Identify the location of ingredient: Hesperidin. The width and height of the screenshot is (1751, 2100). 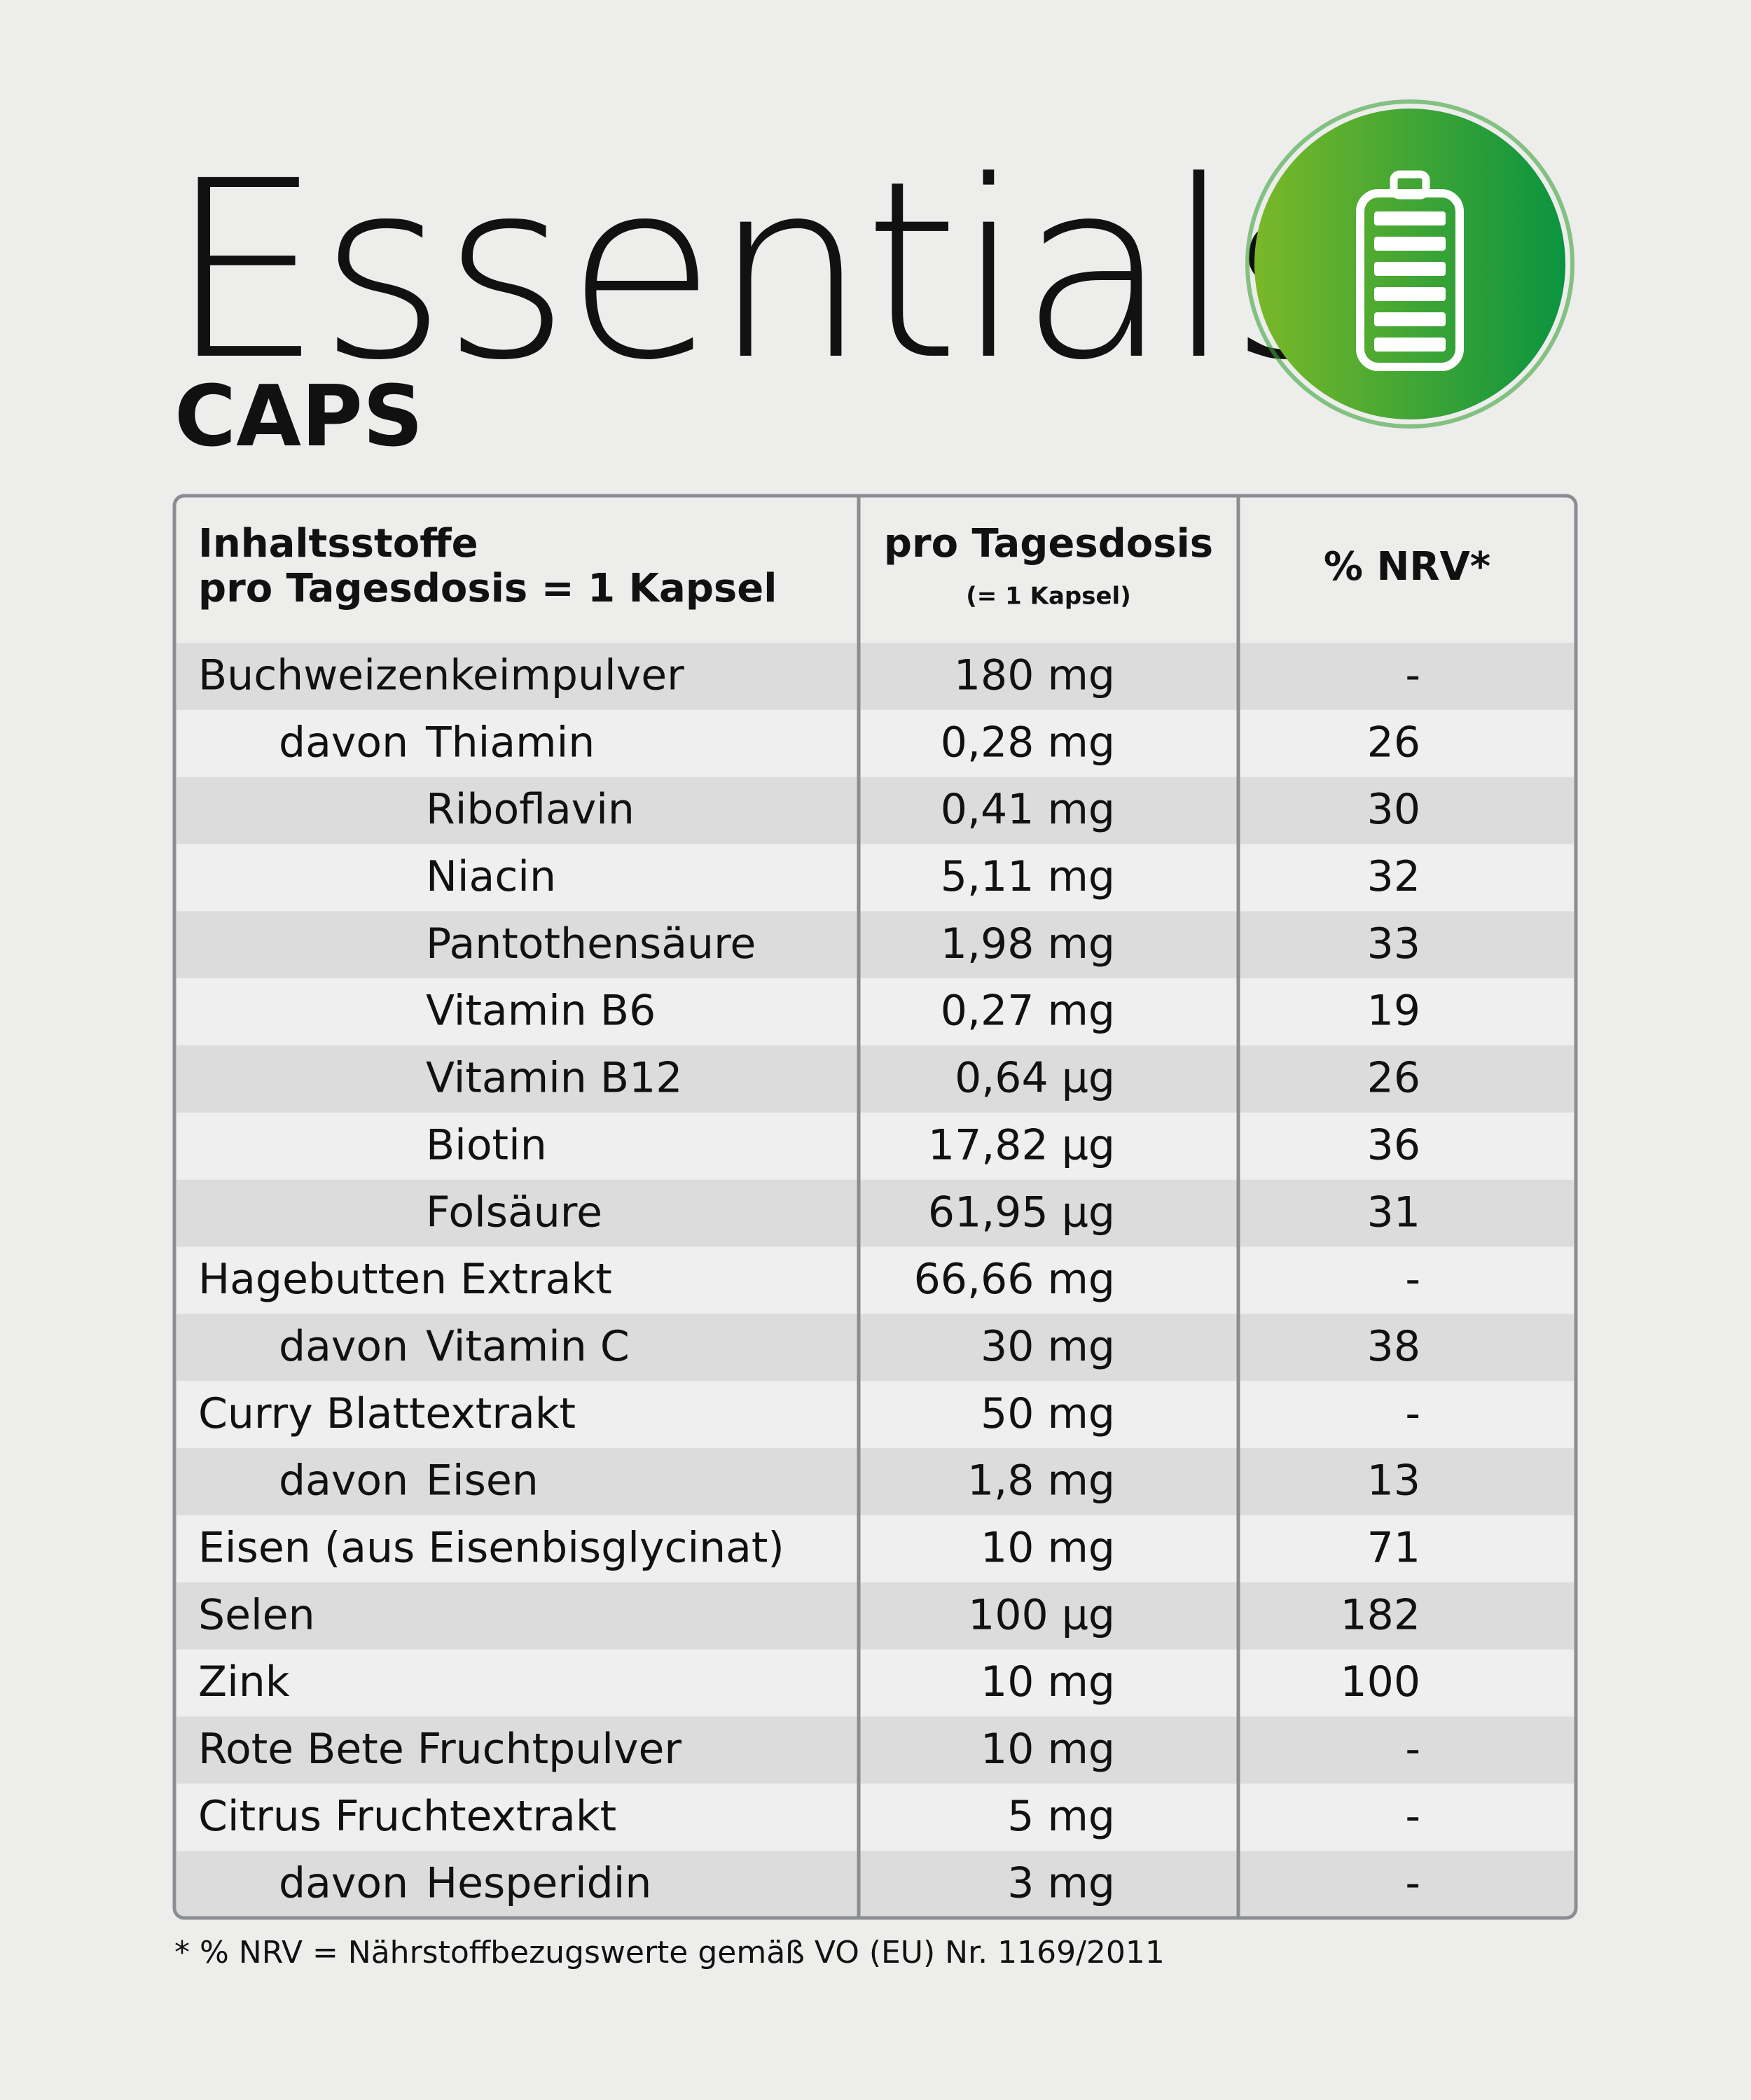
(538, 1884).